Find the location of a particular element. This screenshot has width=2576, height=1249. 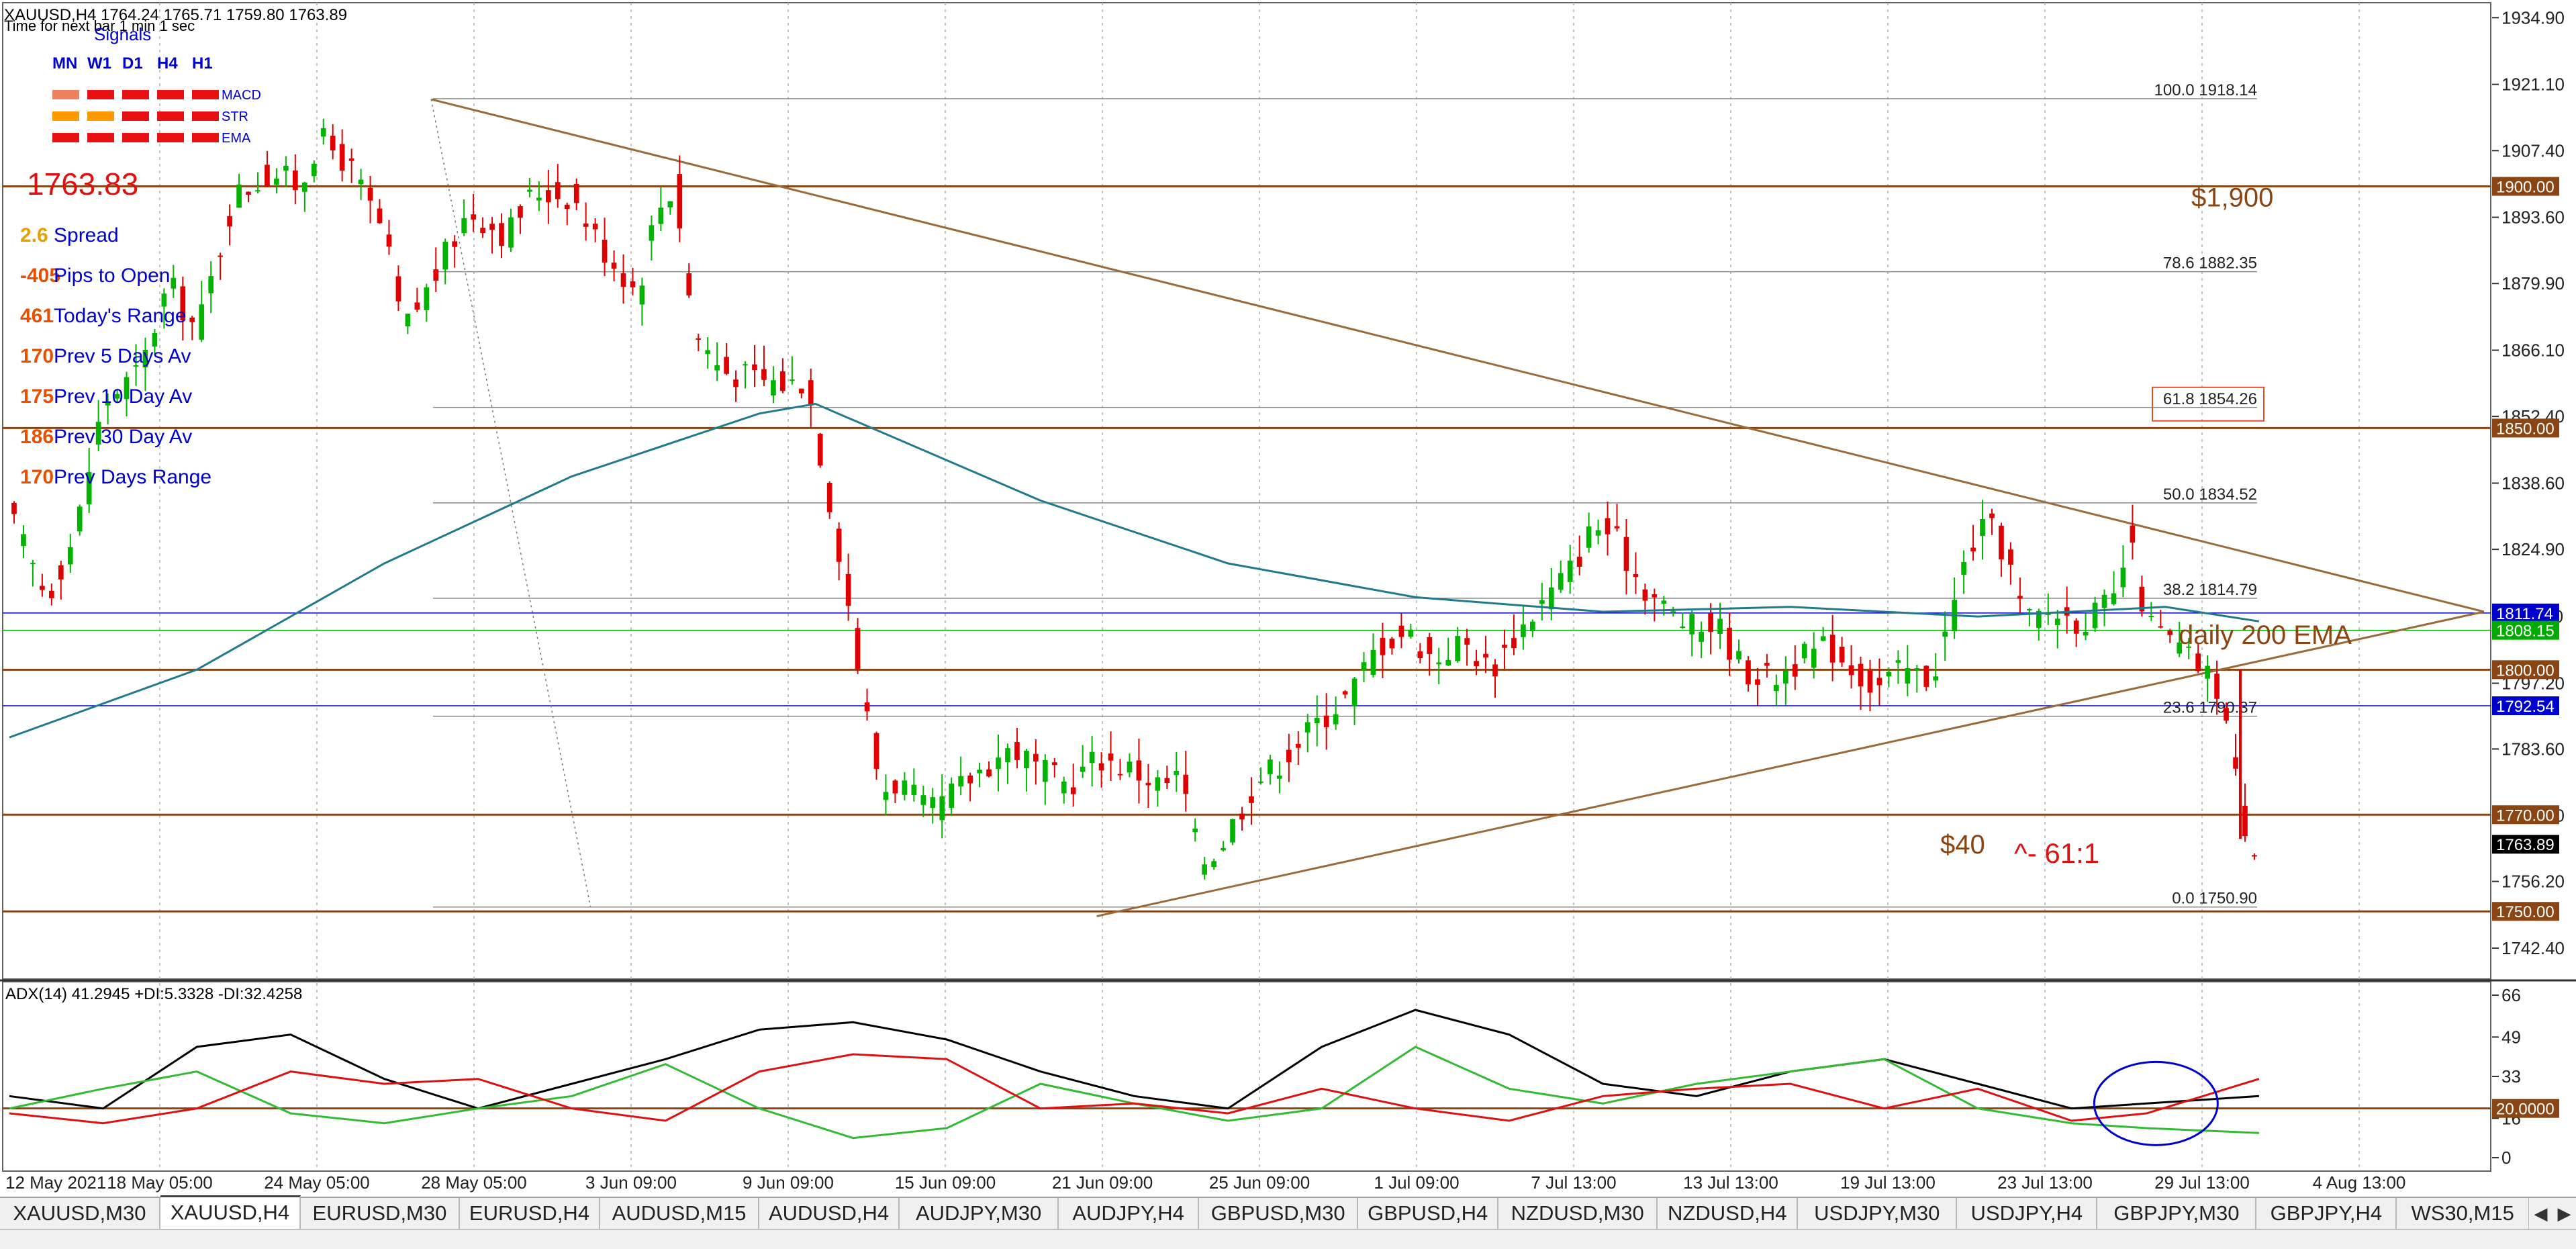

price-line-tag is located at coordinates (2525, 612).